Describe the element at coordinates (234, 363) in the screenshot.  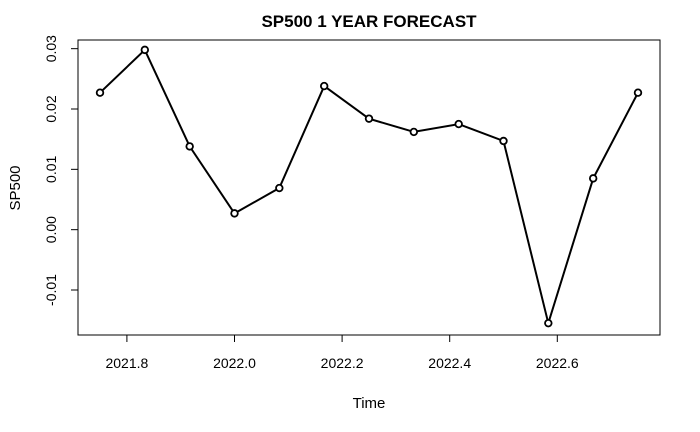
I see `x-tick-label: 2022.0` at that location.